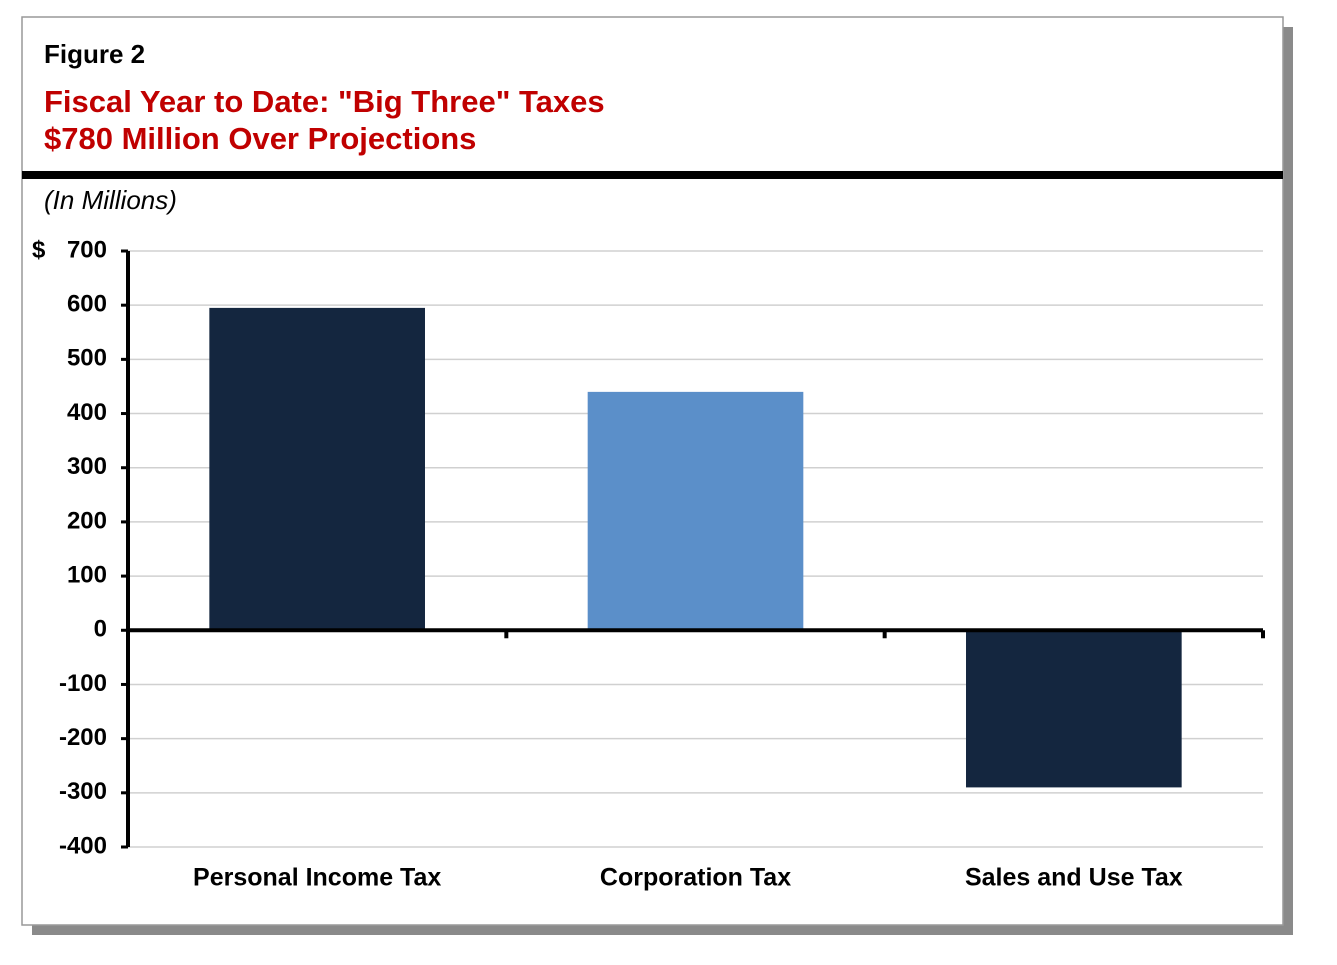  I want to click on y-tick-label: 0, so click(100, 629).